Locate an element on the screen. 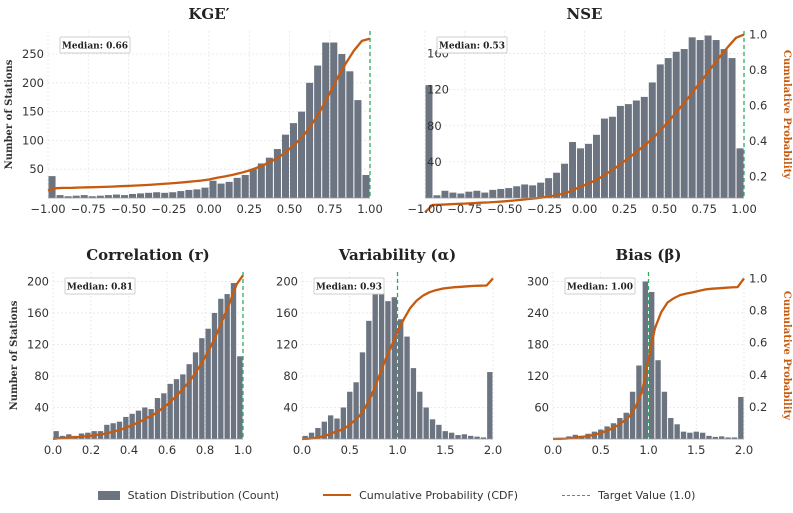 This screenshot has height=513, width=793. x-tick-label: −0.50 is located at coordinates (504, 209).